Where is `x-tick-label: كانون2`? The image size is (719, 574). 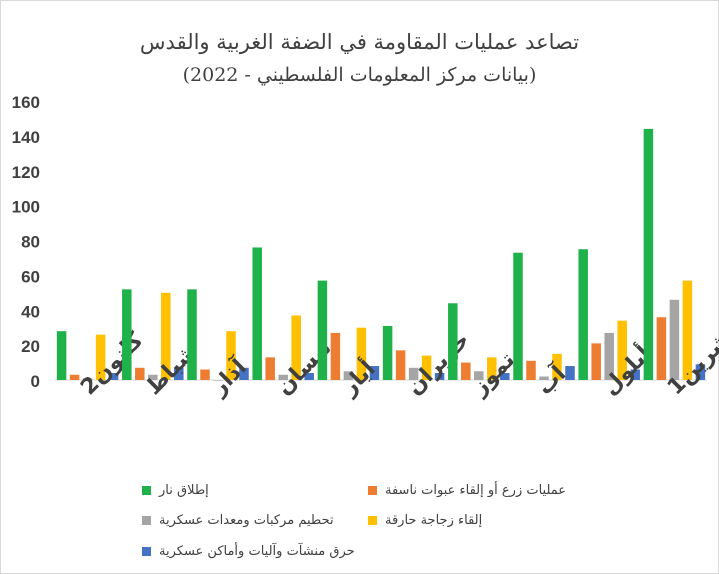
x-tick-label: كانون2 is located at coordinates (112, 364).